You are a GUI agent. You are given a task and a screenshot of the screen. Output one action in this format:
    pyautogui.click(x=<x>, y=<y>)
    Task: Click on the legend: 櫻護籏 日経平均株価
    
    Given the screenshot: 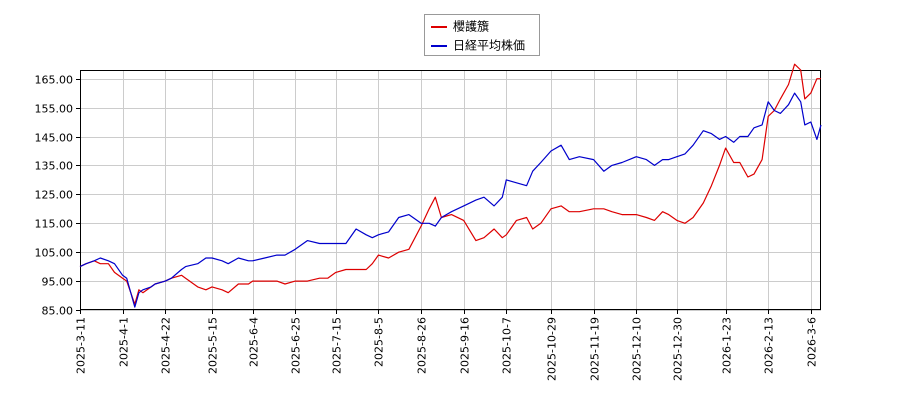 What is the action you would take?
    pyautogui.click(x=482, y=35)
    